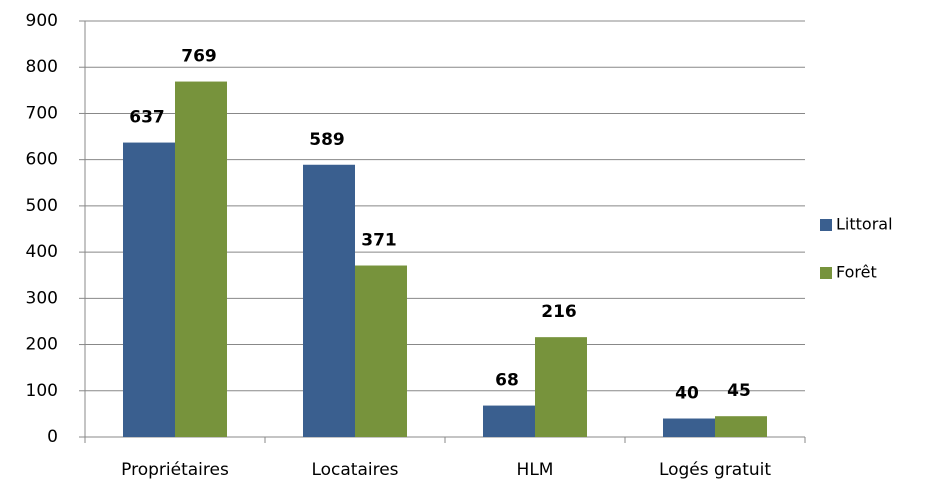  I want to click on y-tick-label: 100, so click(42, 391).